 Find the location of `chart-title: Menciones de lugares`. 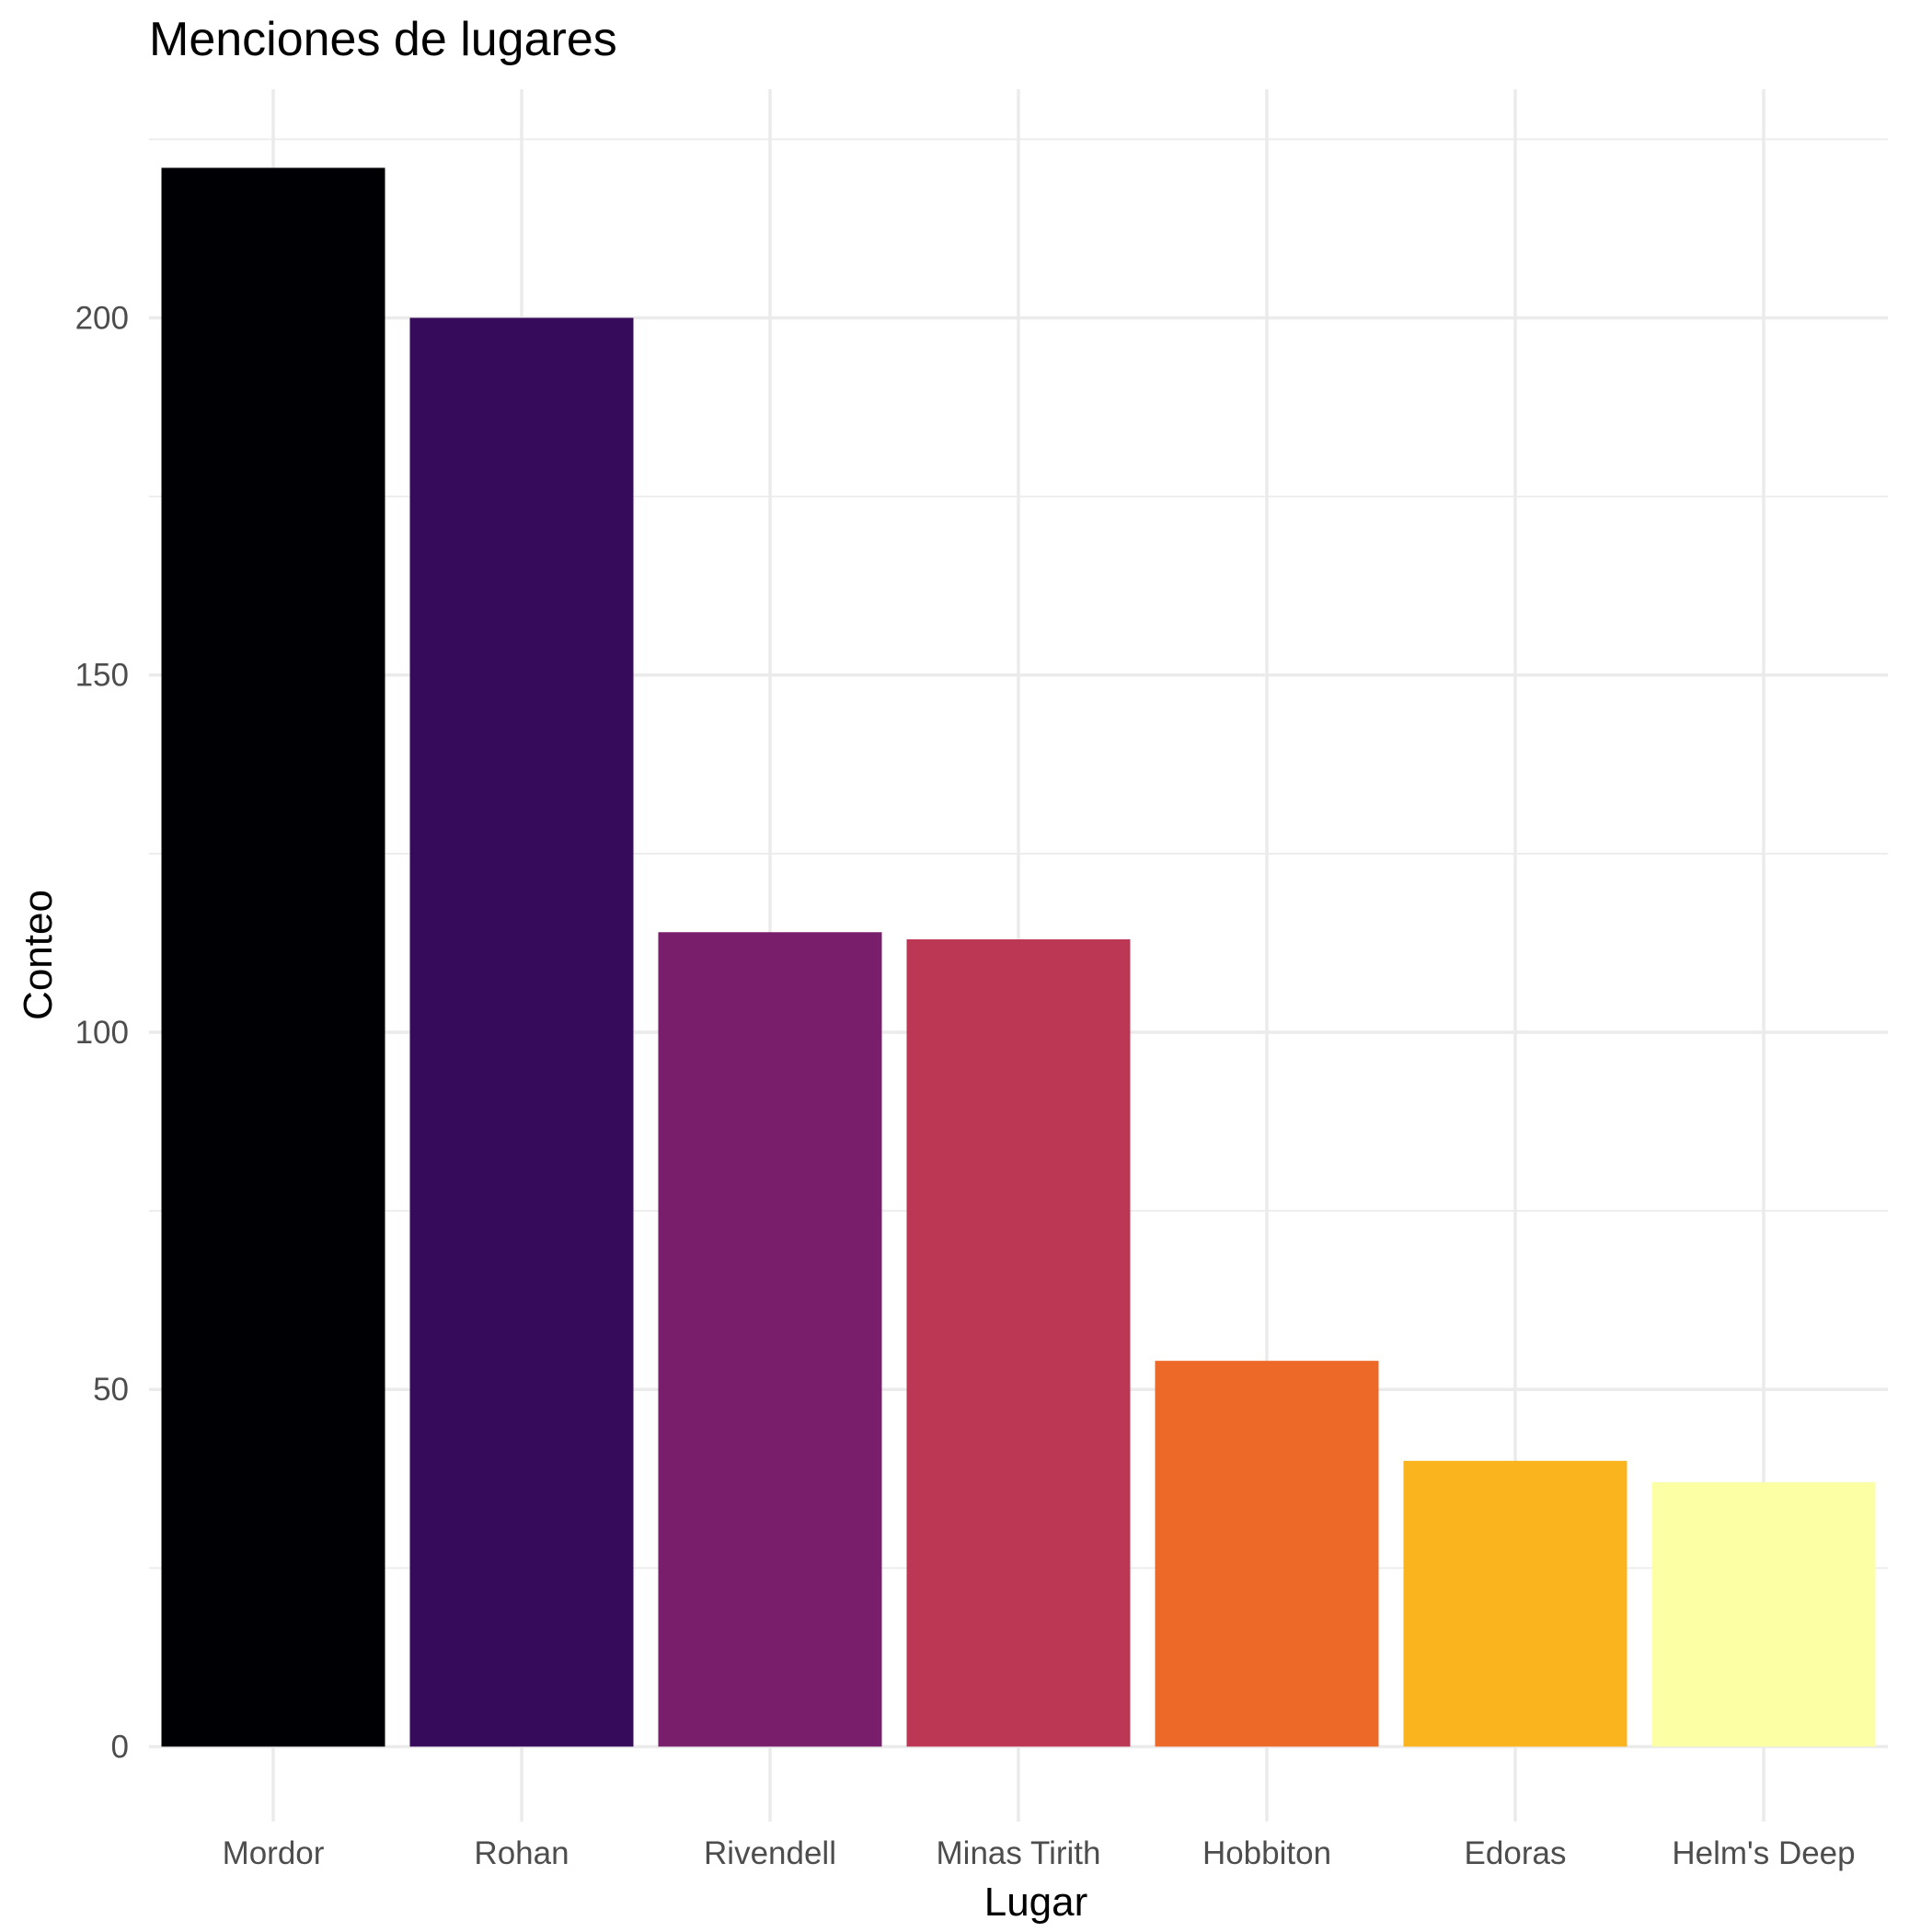

chart-title: Menciones de lugares is located at coordinates (383, 39).